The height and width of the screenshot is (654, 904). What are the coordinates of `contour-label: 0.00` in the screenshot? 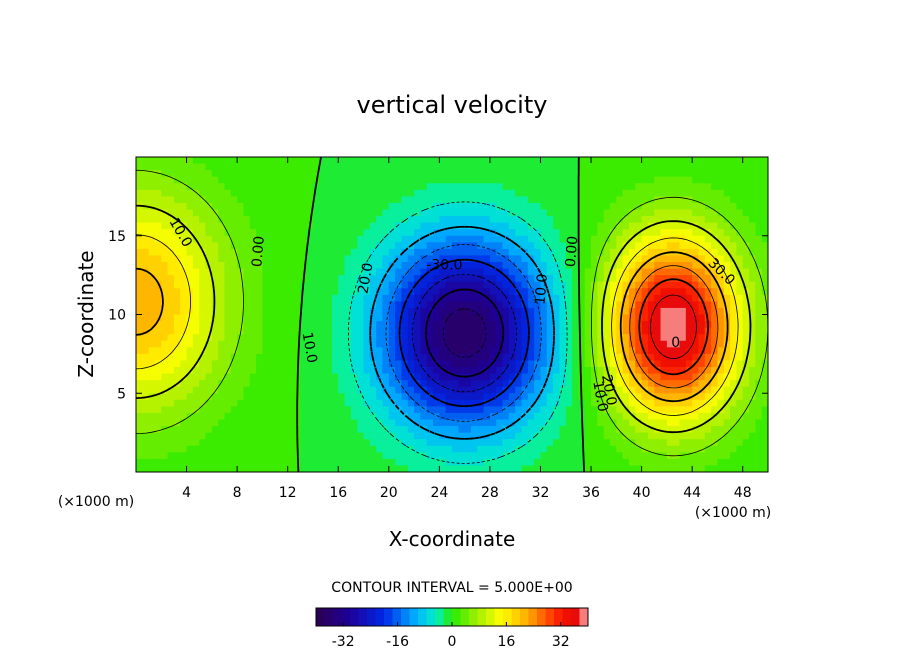 It's located at (572, 251).